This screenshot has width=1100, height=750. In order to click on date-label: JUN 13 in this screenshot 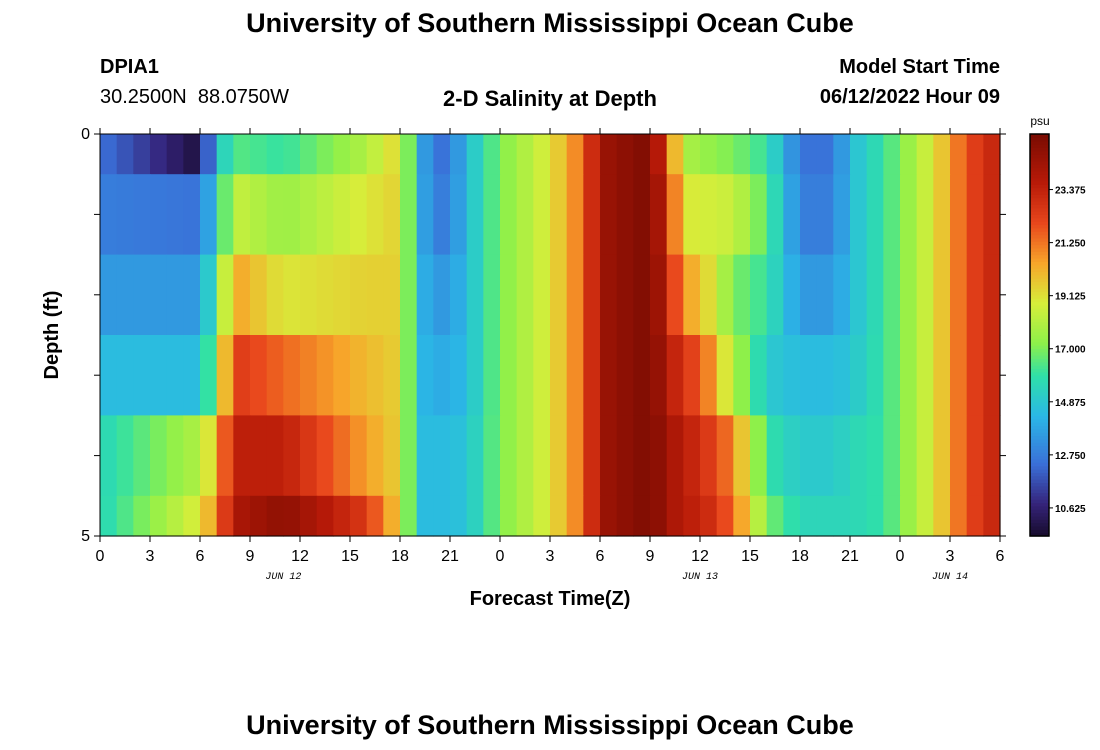, I will do `click(700, 577)`.